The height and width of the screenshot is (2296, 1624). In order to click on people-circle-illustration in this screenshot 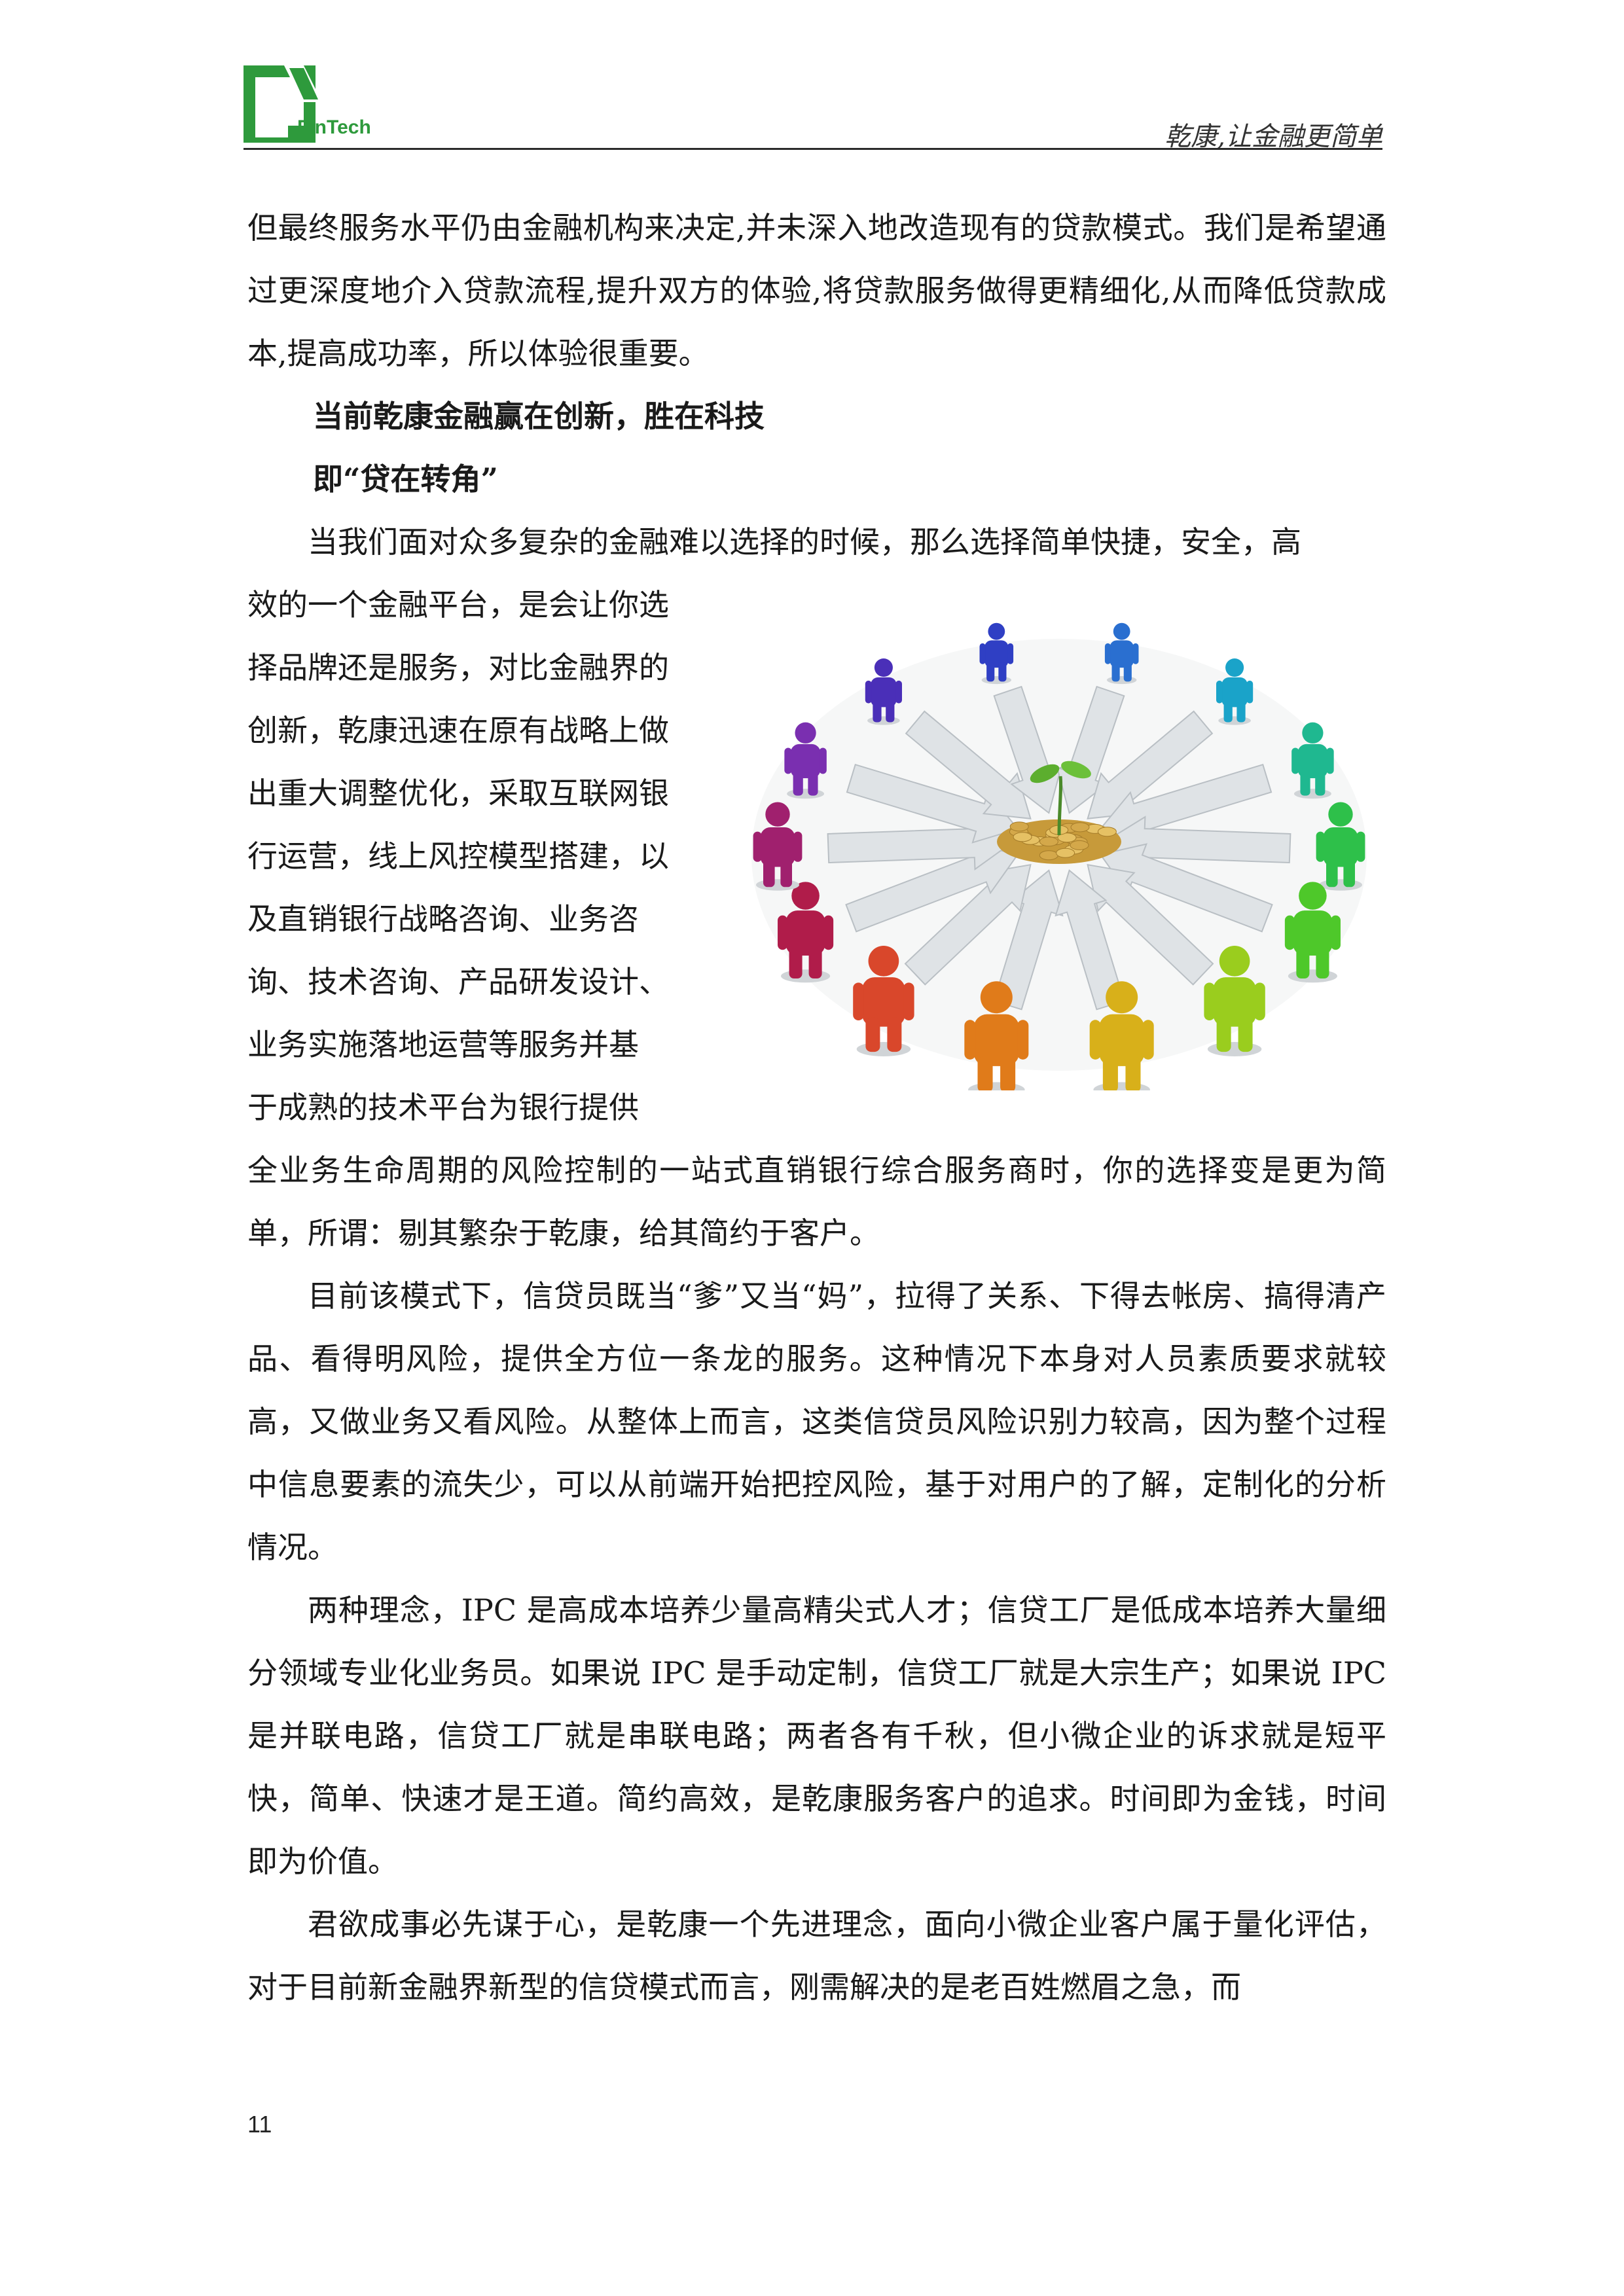, I will do `click(1059, 856)`.